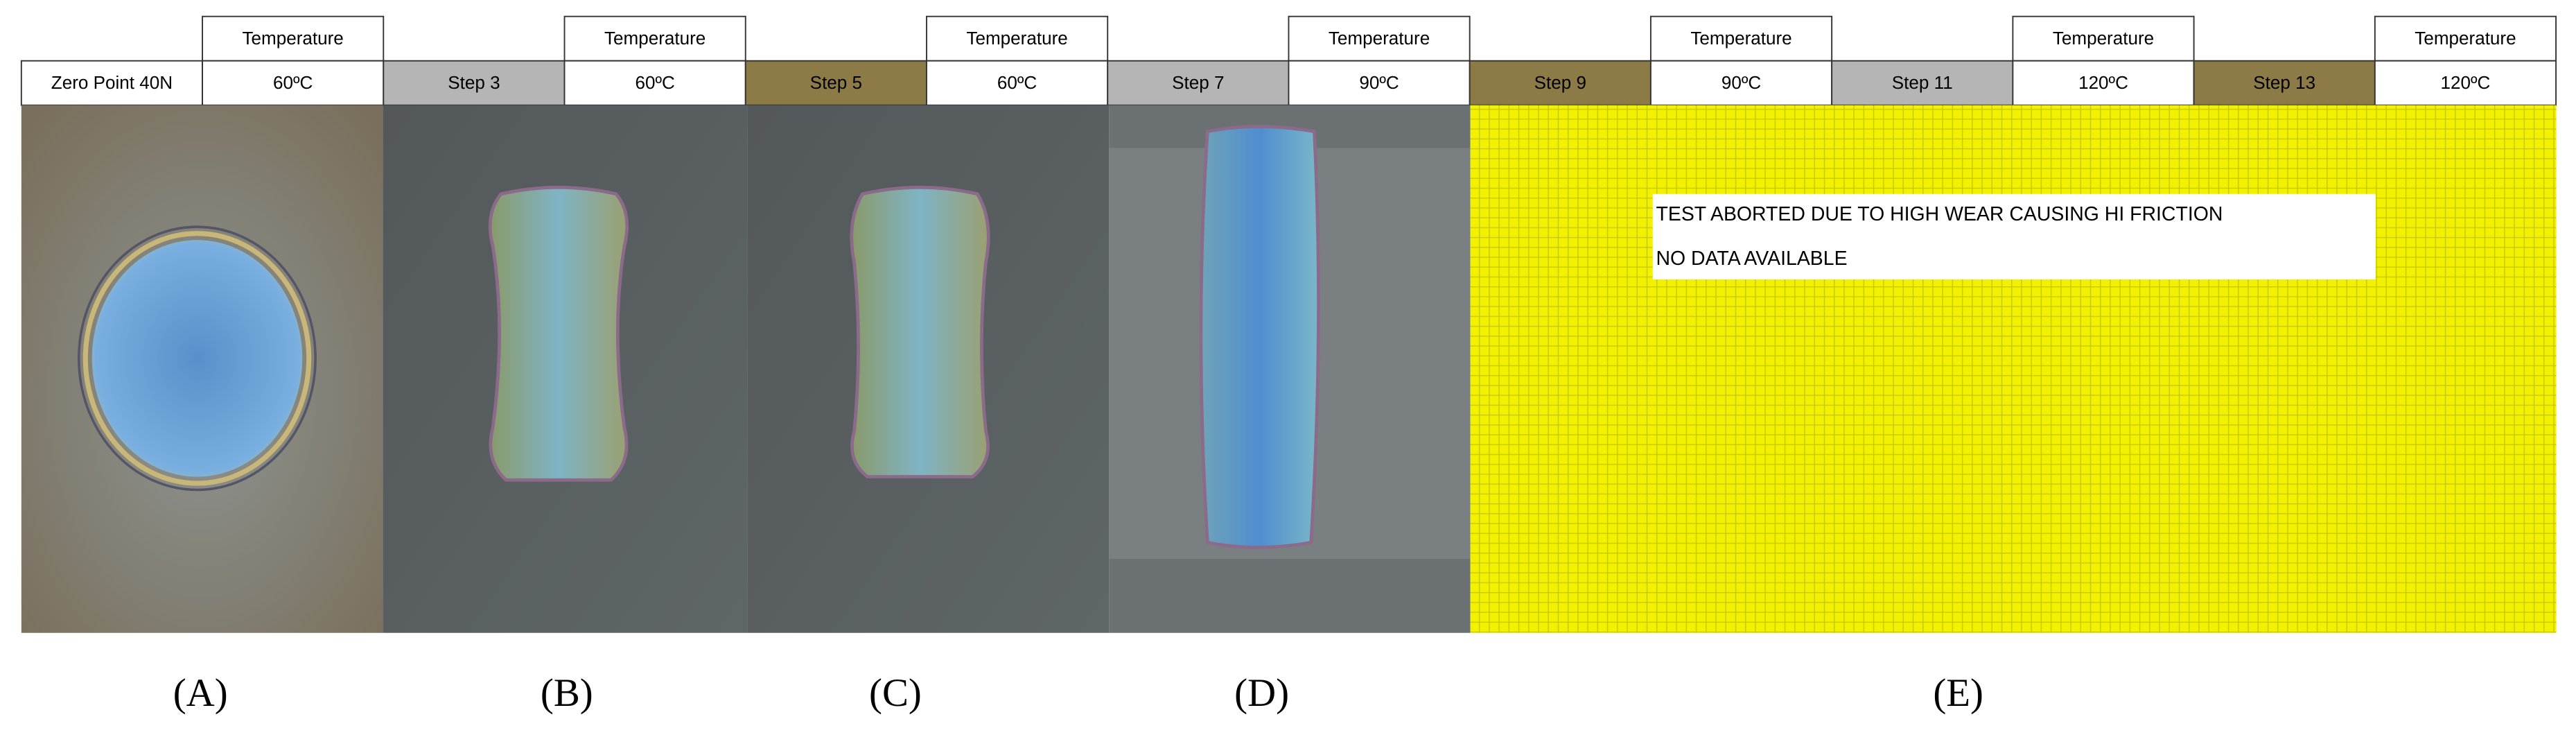  What do you see at coordinates (1752, 259) in the screenshot?
I see `notice-line: NO DATA AVAILABLE` at bounding box center [1752, 259].